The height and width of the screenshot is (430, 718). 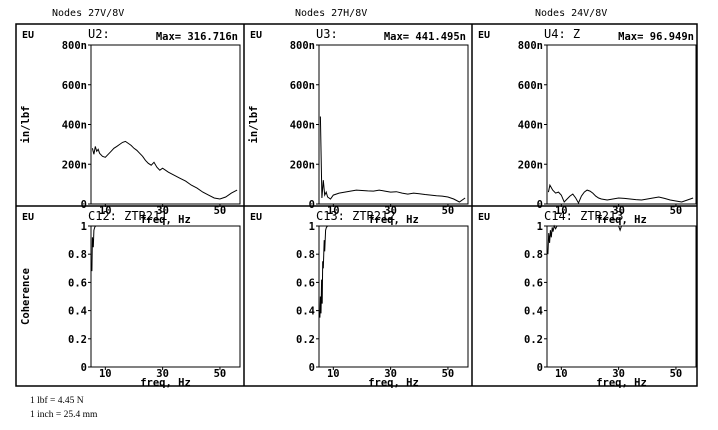 I want to click on y-axis-label: Coherence, so click(x=26, y=296).